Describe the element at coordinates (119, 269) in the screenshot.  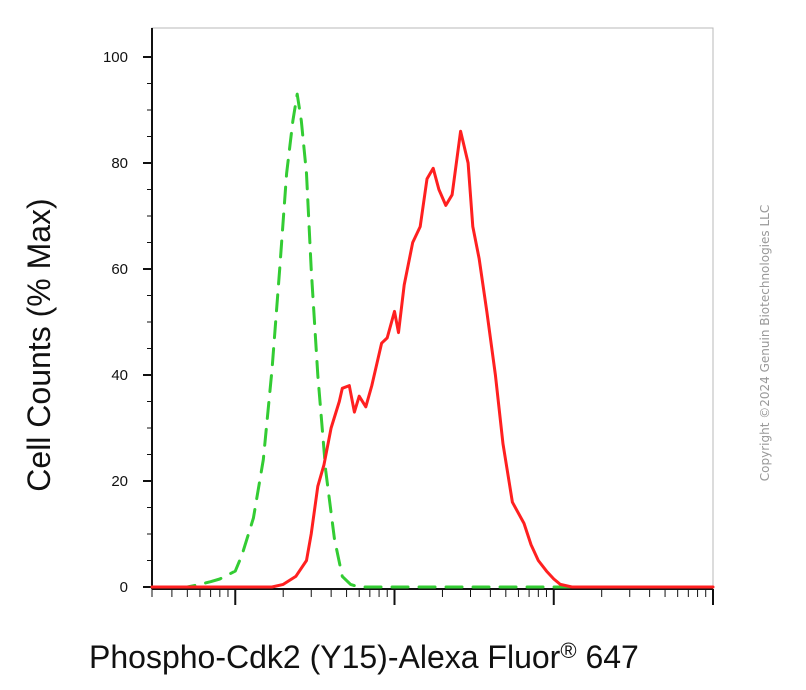
I see `y-tick-label: 60` at that location.